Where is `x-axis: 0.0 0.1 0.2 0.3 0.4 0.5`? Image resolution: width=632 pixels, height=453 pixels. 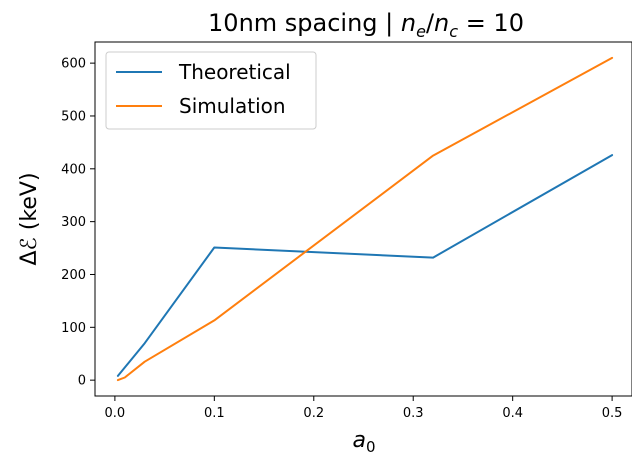
x-axis: 0.0 0.1 0.2 0.3 0.4 0.5 is located at coordinates (364, 408).